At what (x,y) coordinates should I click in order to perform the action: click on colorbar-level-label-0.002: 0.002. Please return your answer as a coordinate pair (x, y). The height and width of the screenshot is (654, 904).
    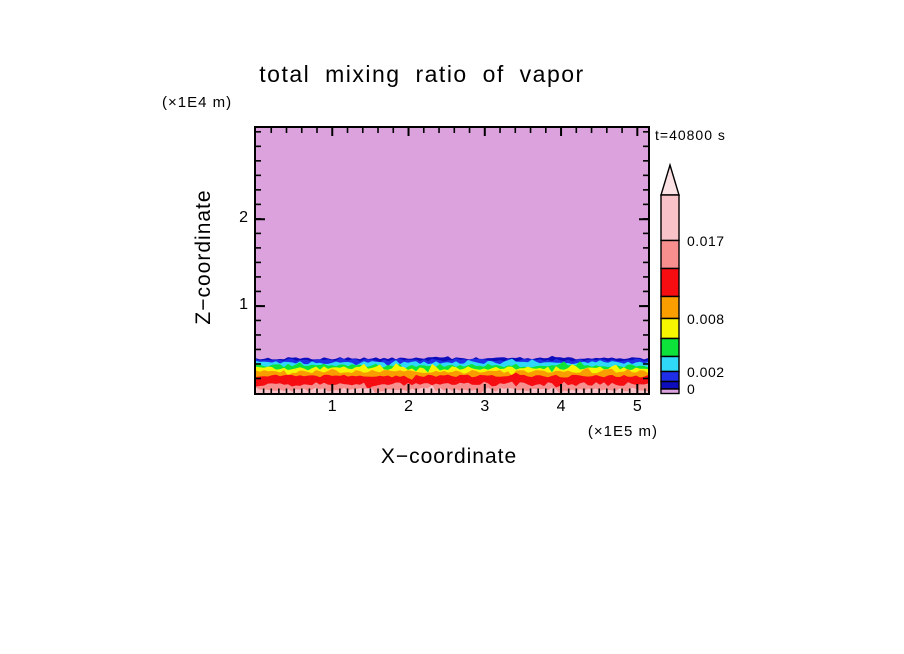
    Looking at the image, I should click on (706, 371).